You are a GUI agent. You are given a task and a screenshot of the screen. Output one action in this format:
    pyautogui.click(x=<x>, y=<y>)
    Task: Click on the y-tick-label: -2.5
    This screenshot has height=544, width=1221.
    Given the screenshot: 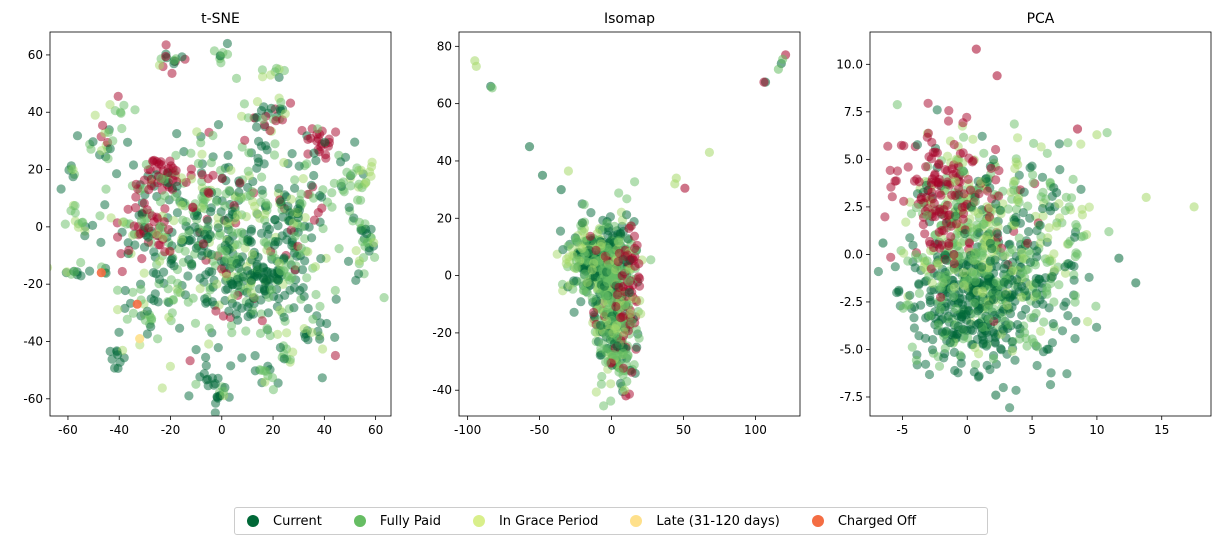 What is the action you would take?
    pyautogui.click(x=851, y=302)
    